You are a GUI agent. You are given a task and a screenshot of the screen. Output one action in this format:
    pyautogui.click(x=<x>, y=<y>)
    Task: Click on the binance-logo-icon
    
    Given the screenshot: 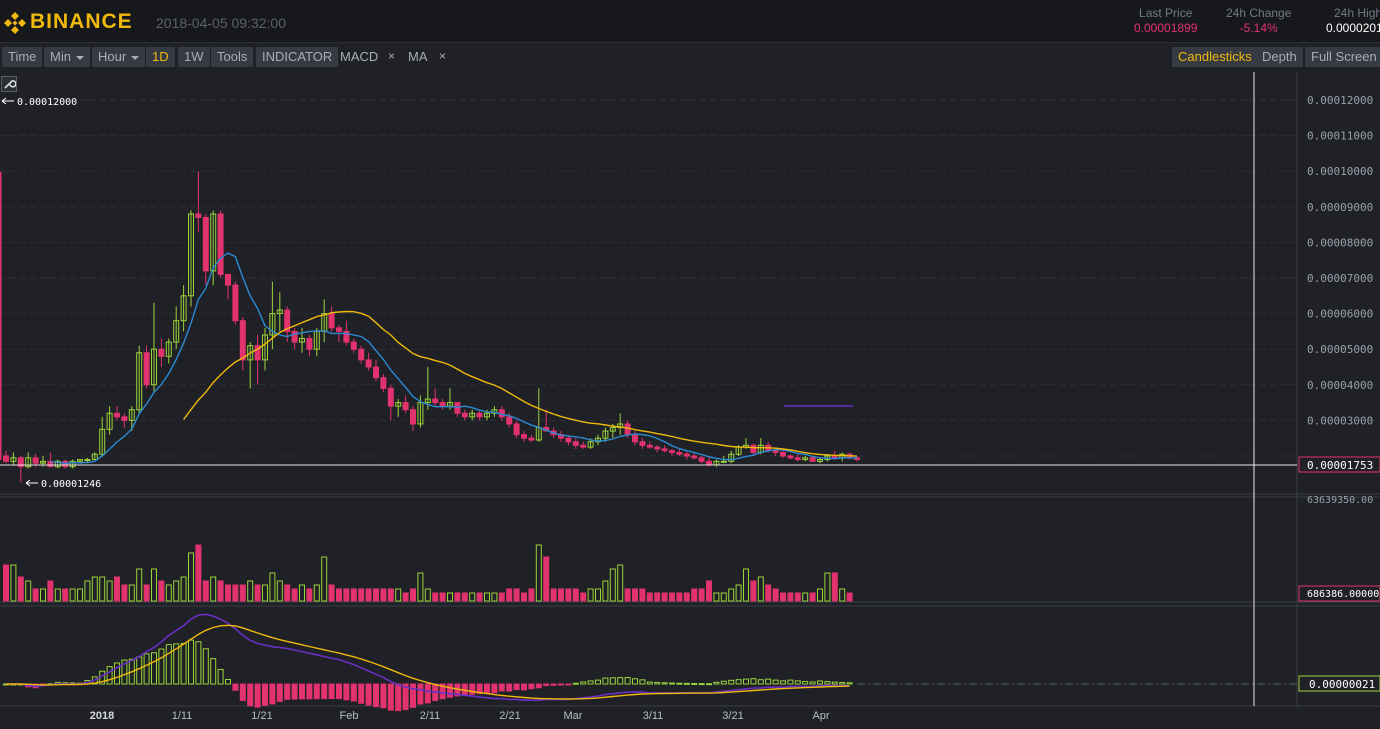 What is the action you would take?
    pyautogui.click(x=15, y=23)
    